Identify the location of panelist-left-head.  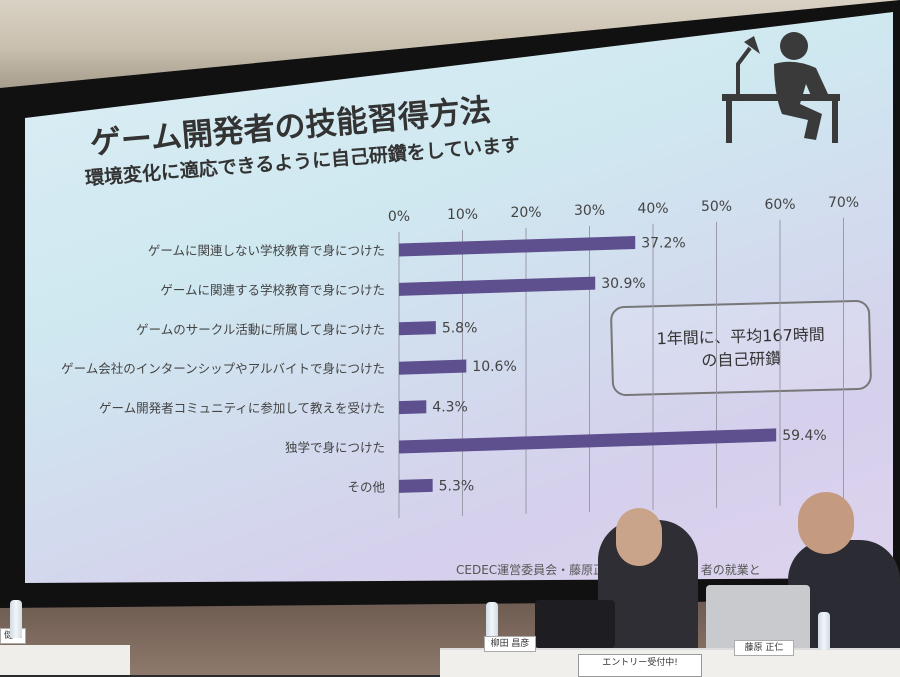
(639, 537).